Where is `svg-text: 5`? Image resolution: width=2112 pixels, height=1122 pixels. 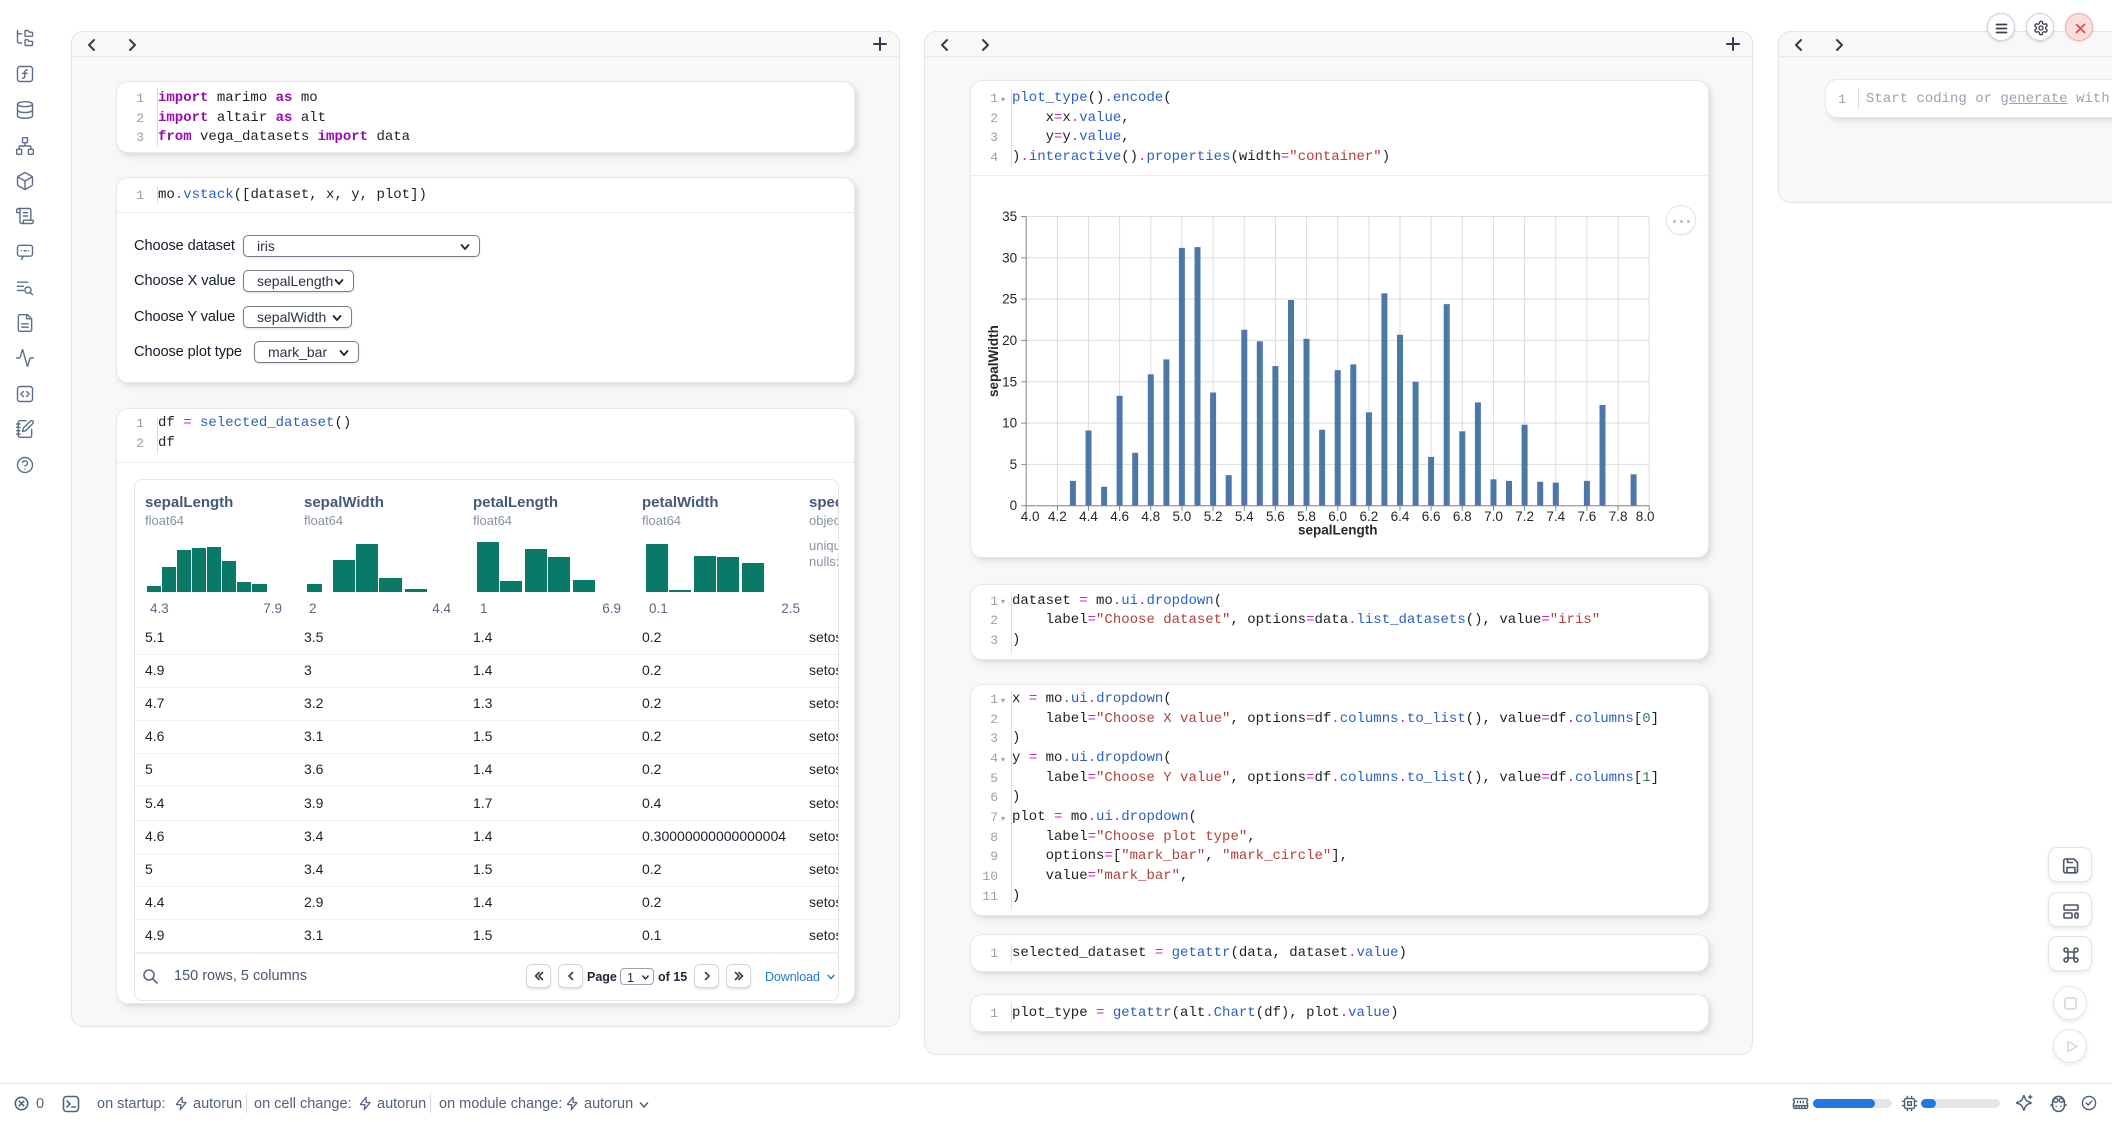
svg-text: 5 is located at coordinates (1014, 464).